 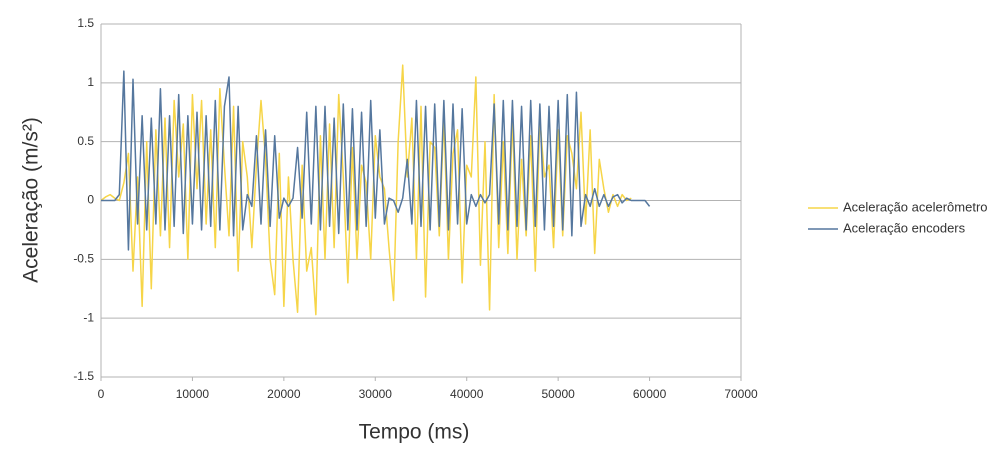 I want to click on x-tick-label: 70000, so click(x=741, y=394).